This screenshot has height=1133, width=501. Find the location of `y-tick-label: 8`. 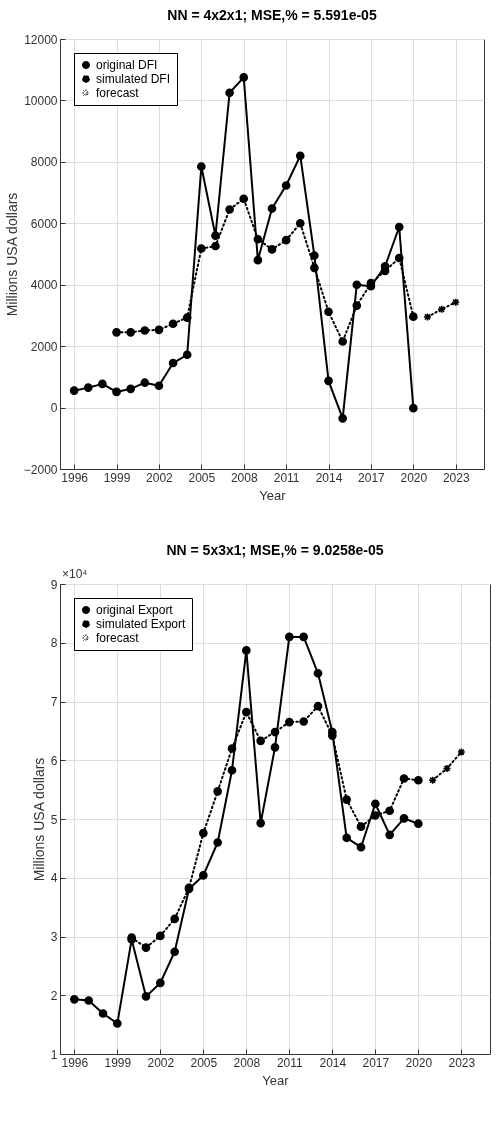

y-tick-label: 8 is located at coordinates (54, 643).